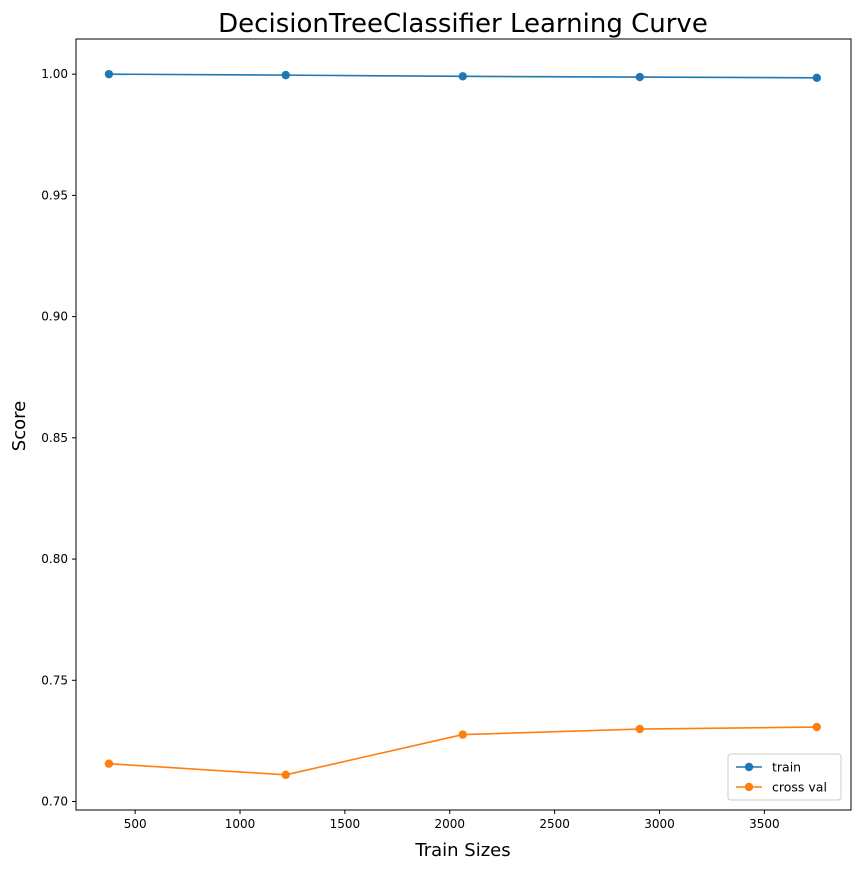 This screenshot has height=869, width=861. Describe the element at coordinates (799, 787) in the screenshot. I see `legend-label: cross val` at that location.